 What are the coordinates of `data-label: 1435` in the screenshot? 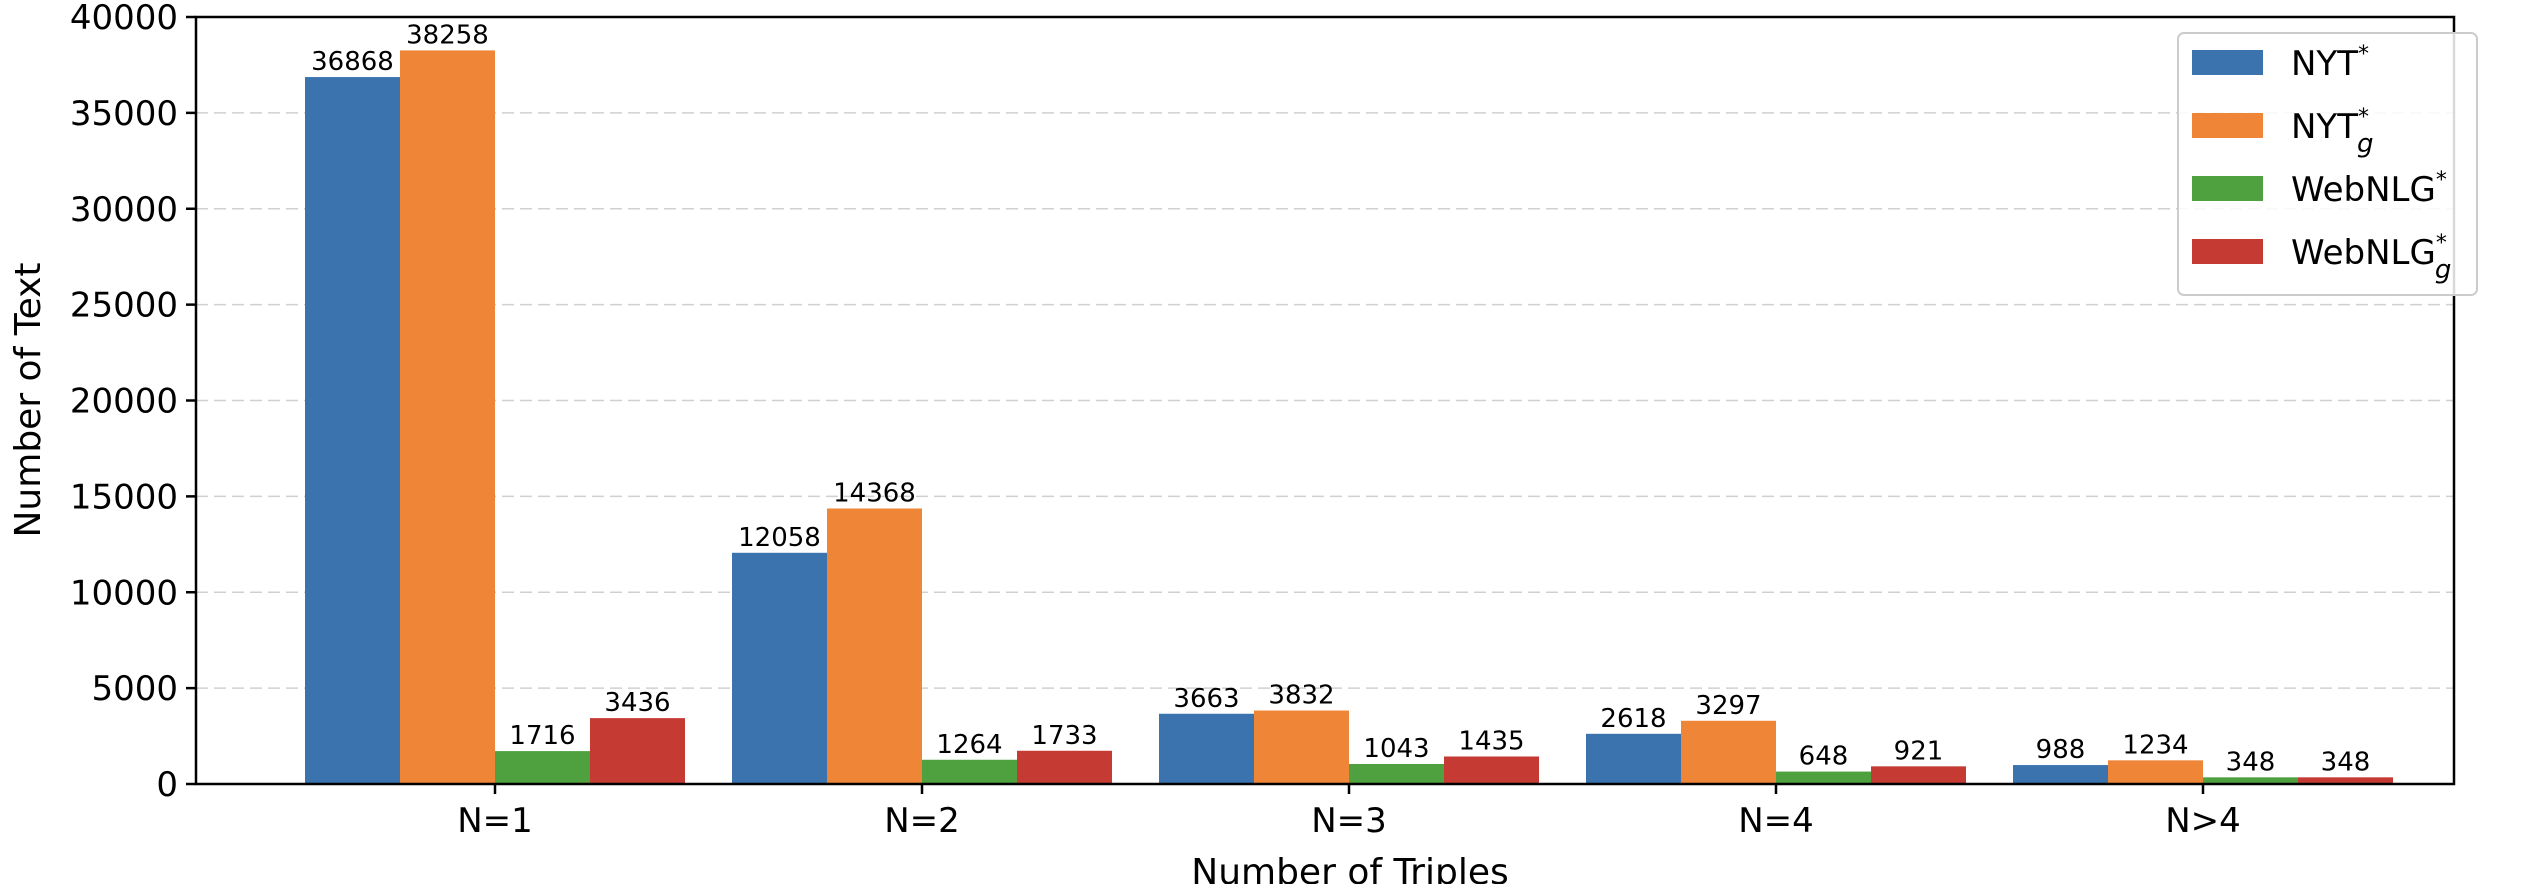 It's located at (1491, 741).